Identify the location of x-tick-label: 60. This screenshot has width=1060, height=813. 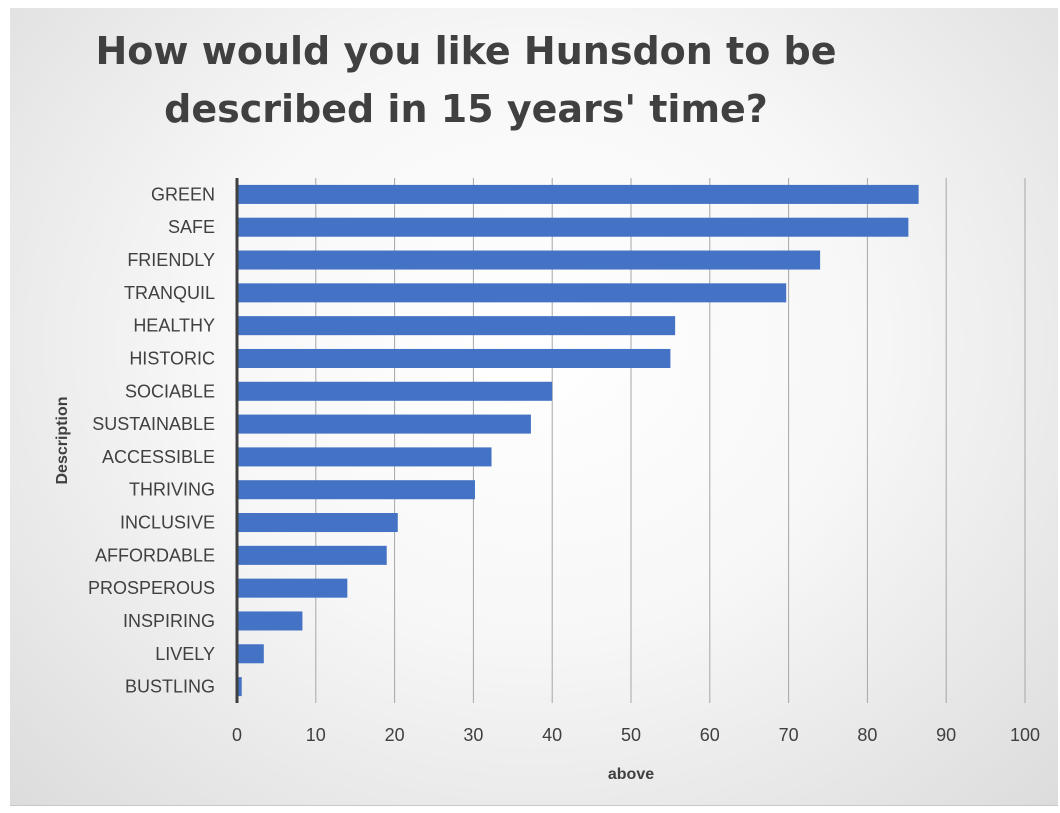
(710, 735).